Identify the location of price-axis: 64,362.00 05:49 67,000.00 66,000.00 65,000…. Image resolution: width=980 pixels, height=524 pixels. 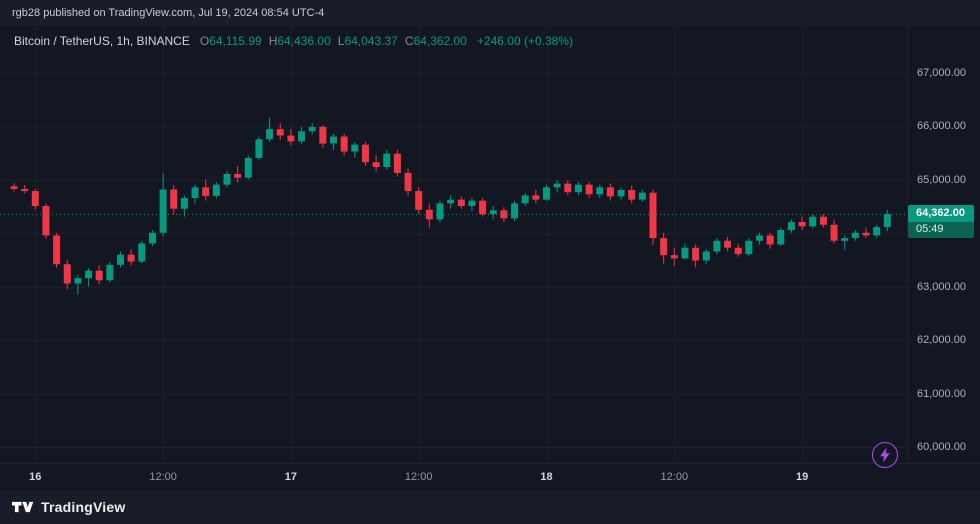
(943, 244).